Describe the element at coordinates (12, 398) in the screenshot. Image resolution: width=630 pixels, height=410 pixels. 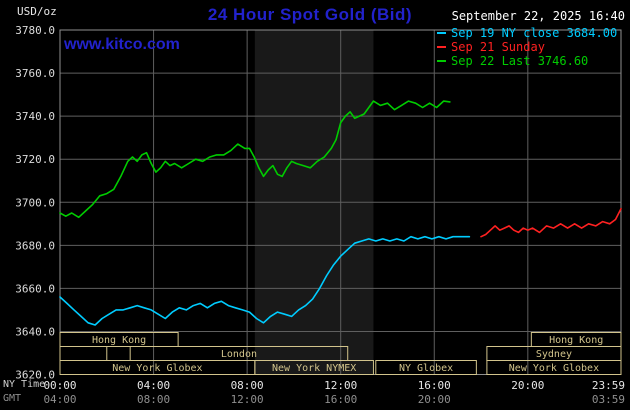
I see `x-axis-gmt-label: GMT` at that location.